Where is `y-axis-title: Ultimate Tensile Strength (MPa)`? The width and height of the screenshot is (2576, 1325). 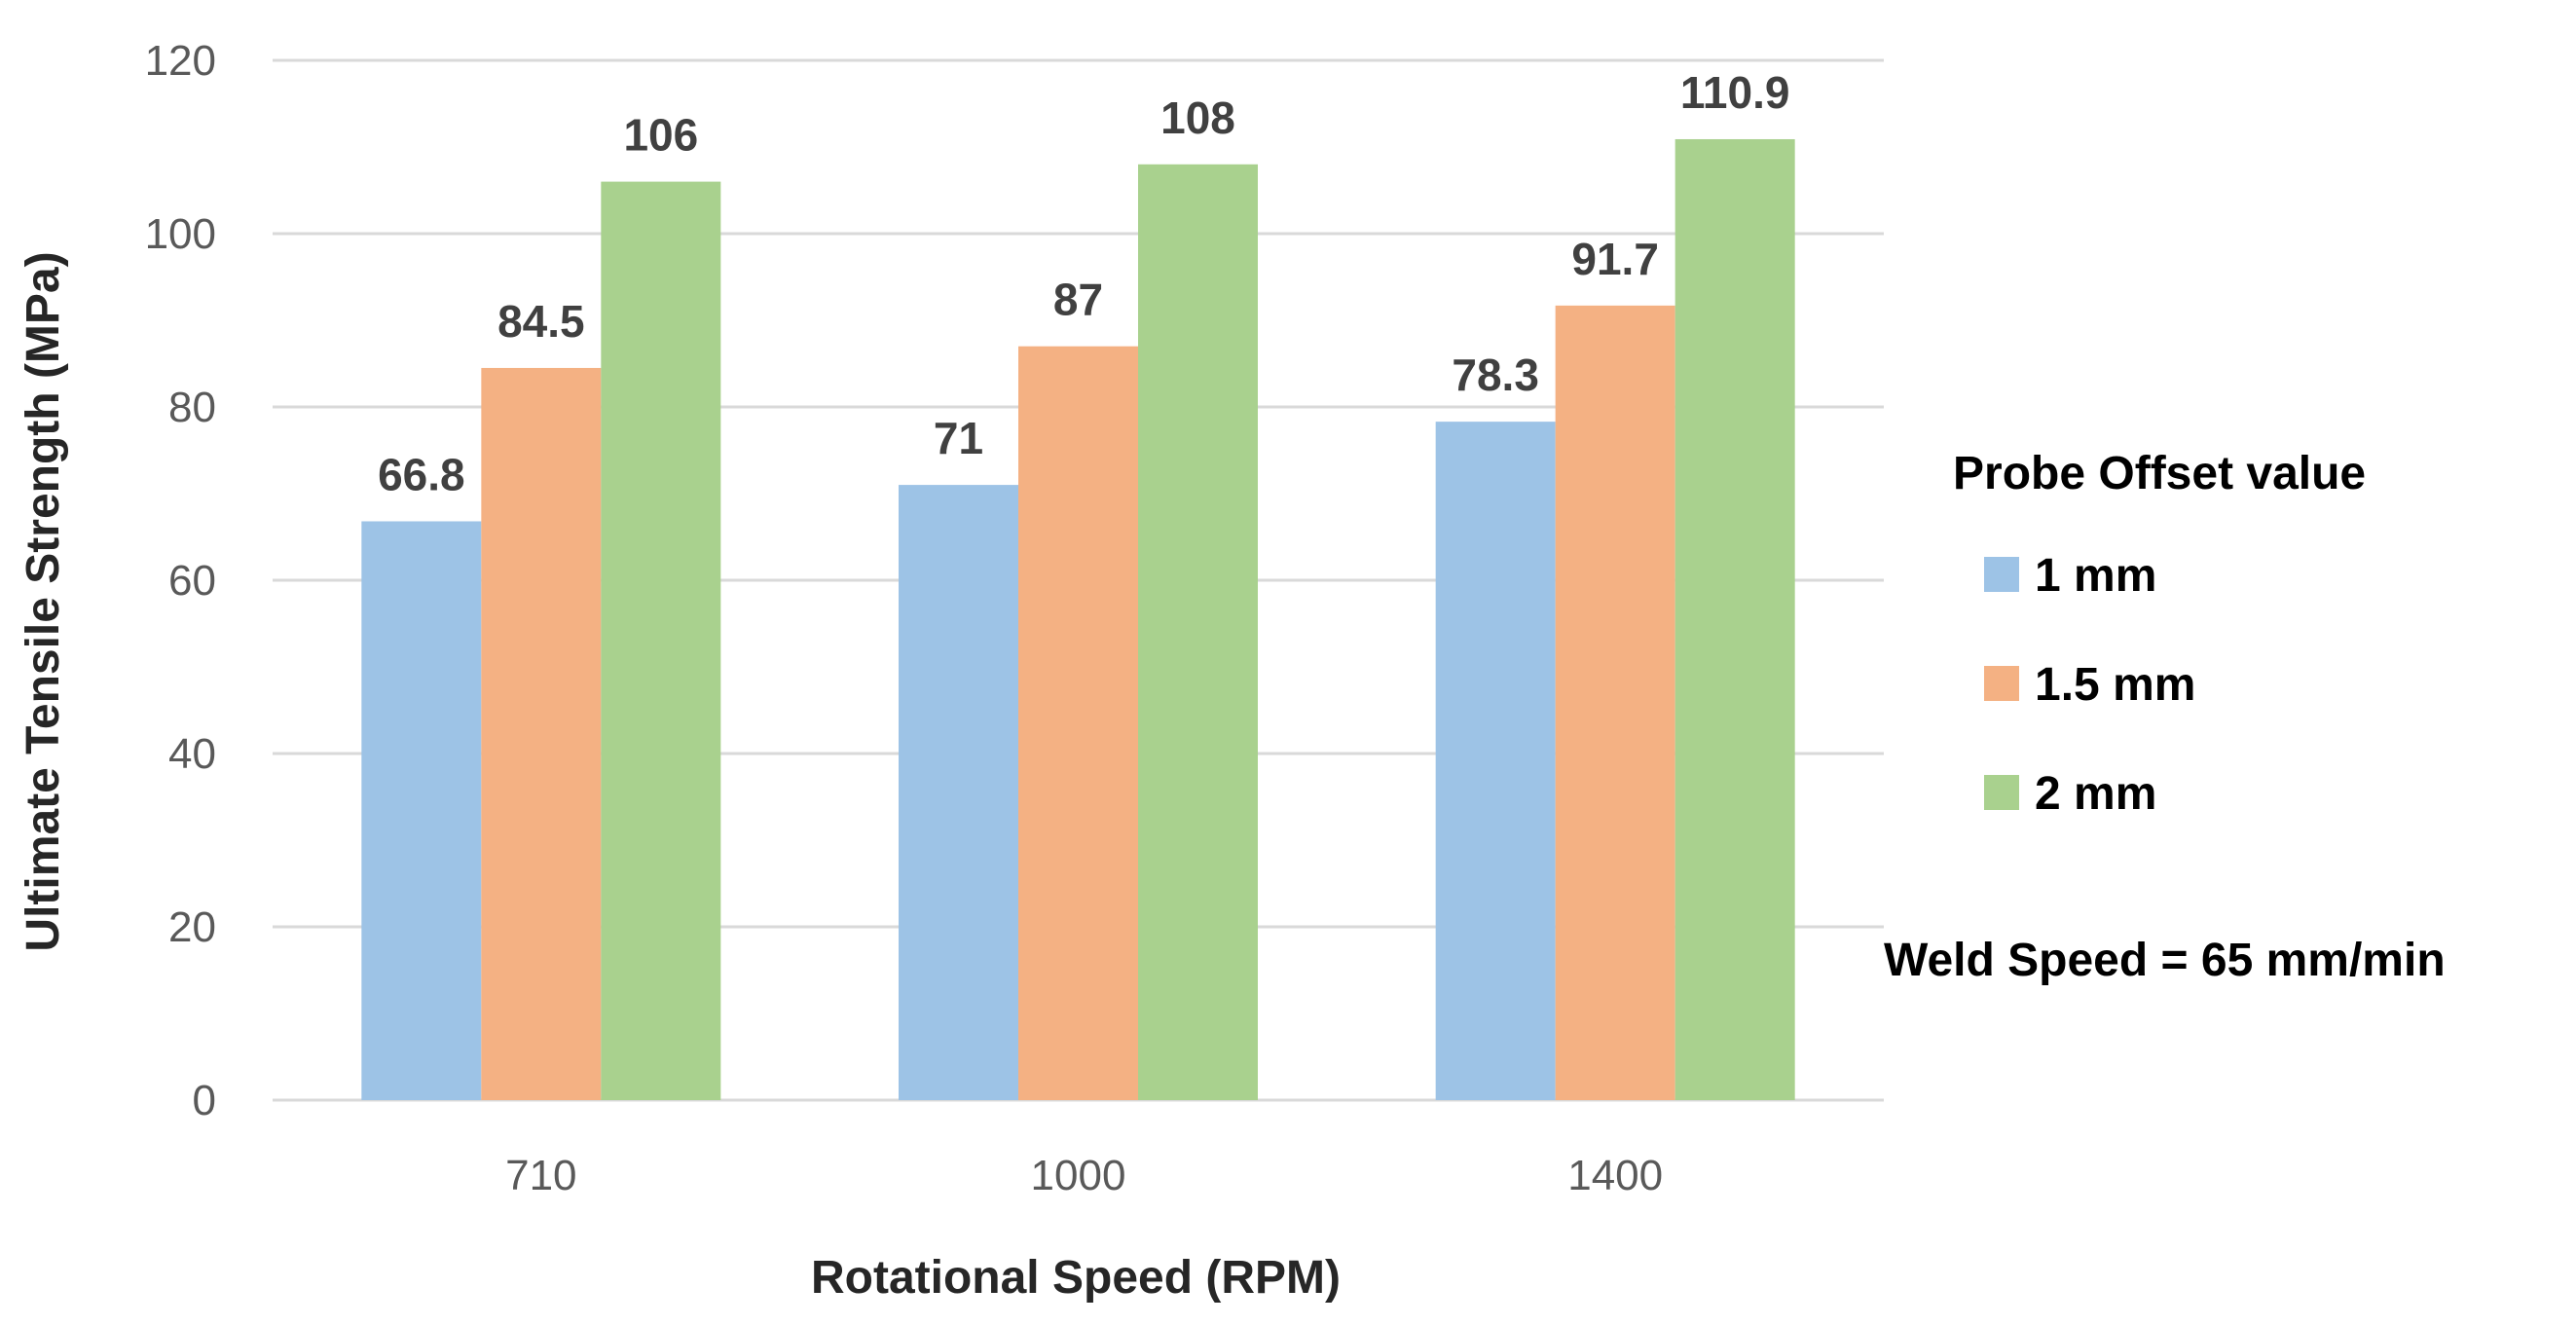 y-axis-title: Ultimate Tensile Strength (MPa) is located at coordinates (43, 601).